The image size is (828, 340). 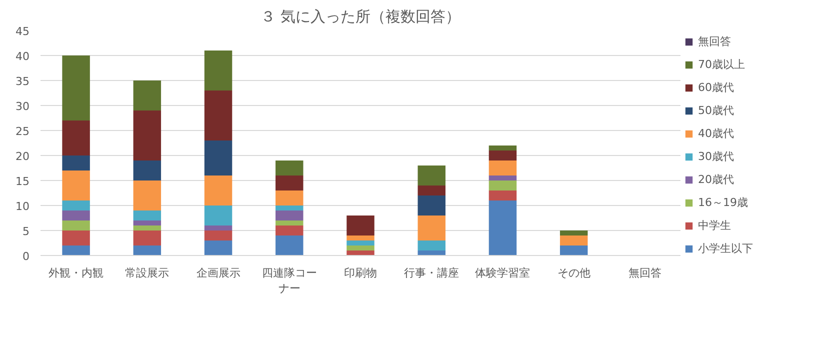 I want to click on legend-label: 60歳代, so click(x=716, y=87).